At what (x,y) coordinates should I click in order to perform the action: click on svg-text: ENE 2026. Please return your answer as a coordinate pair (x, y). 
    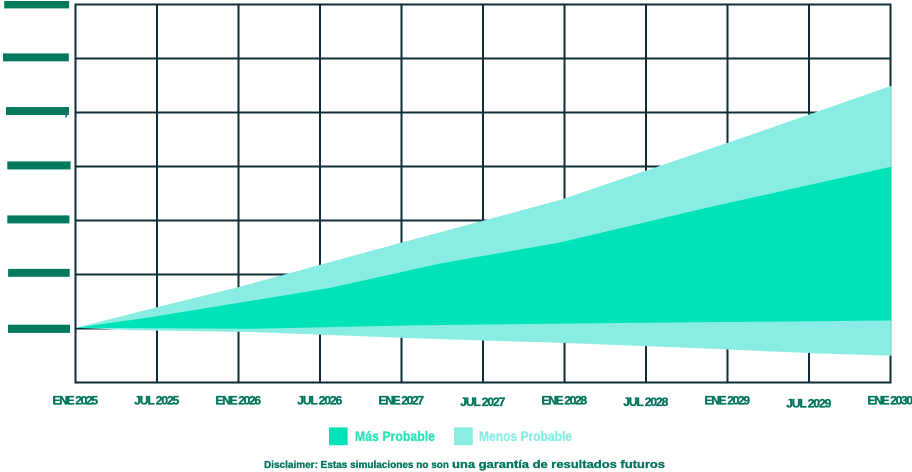
    Looking at the image, I should click on (239, 401).